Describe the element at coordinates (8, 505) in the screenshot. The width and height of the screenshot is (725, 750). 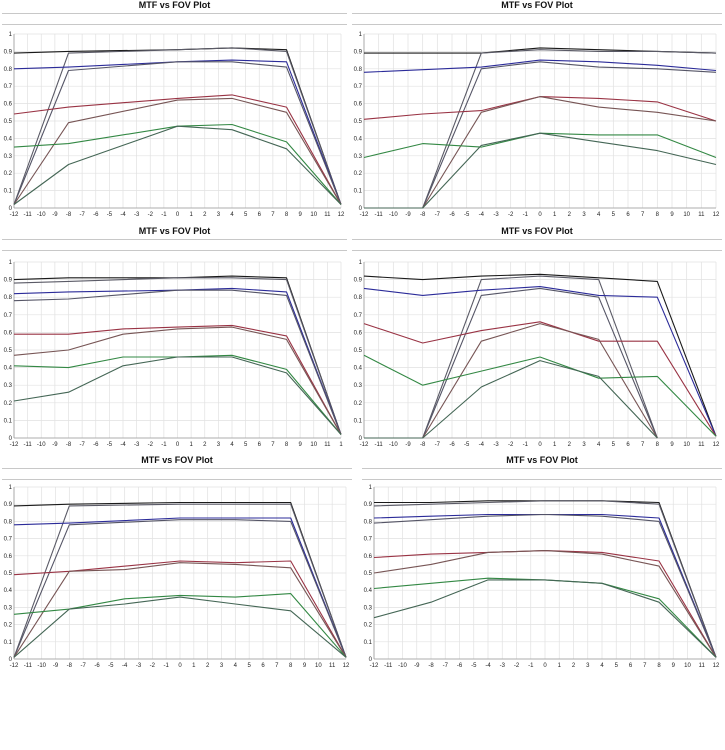
I see `y-tick-label: 0.9` at that location.